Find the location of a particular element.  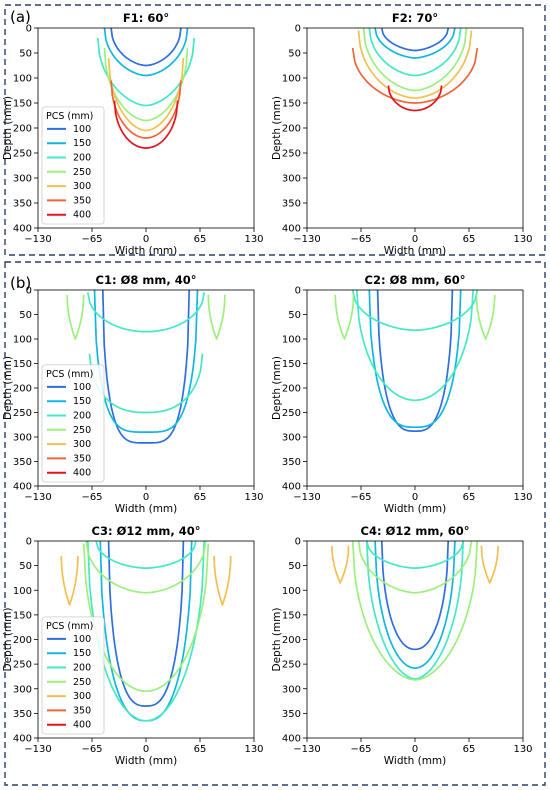

chart-title: C4: Ø12 mm, 60° is located at coordinates (415, 531).